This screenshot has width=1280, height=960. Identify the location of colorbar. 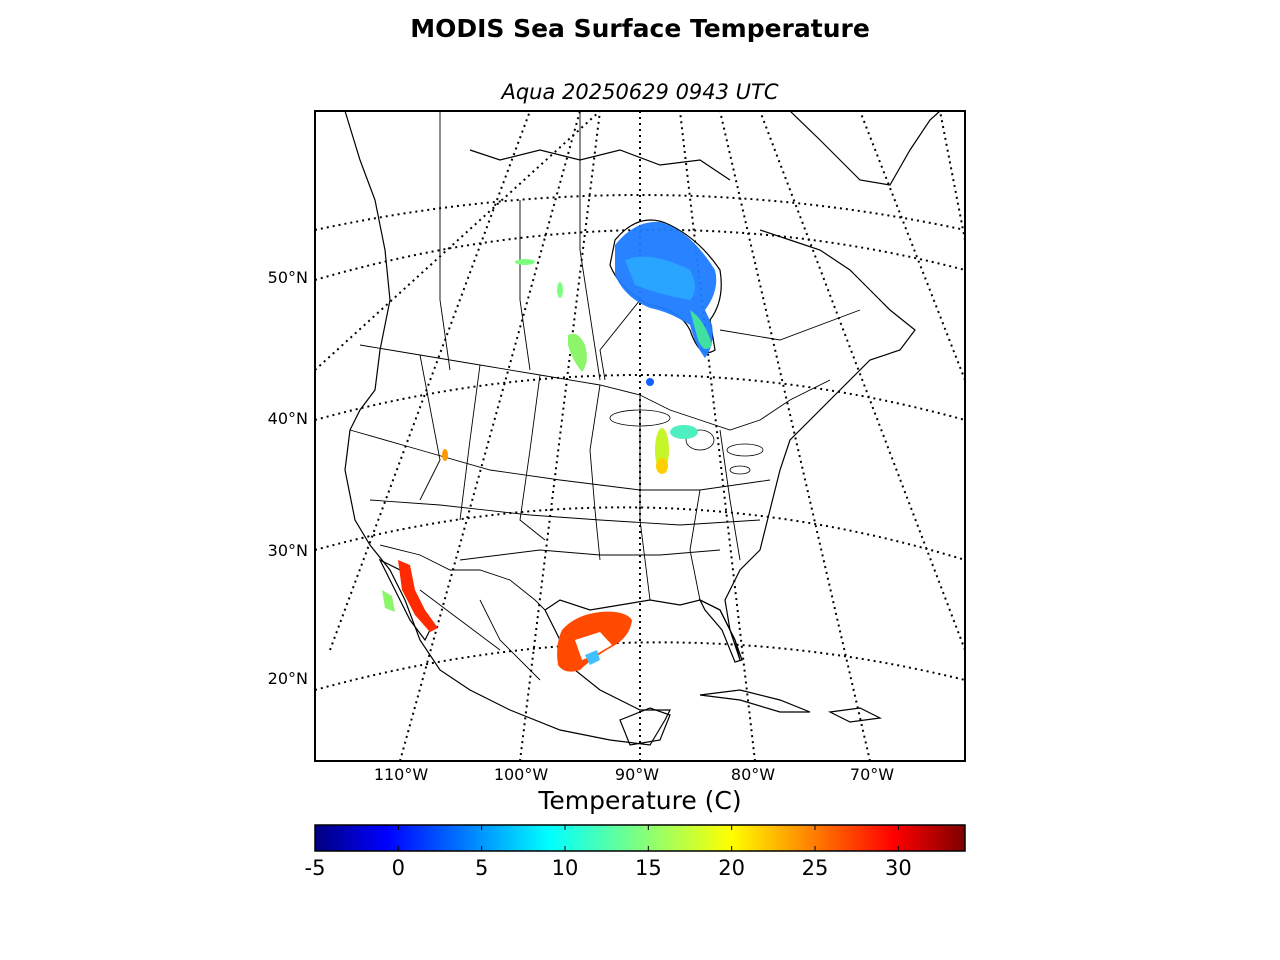
(640, 838).